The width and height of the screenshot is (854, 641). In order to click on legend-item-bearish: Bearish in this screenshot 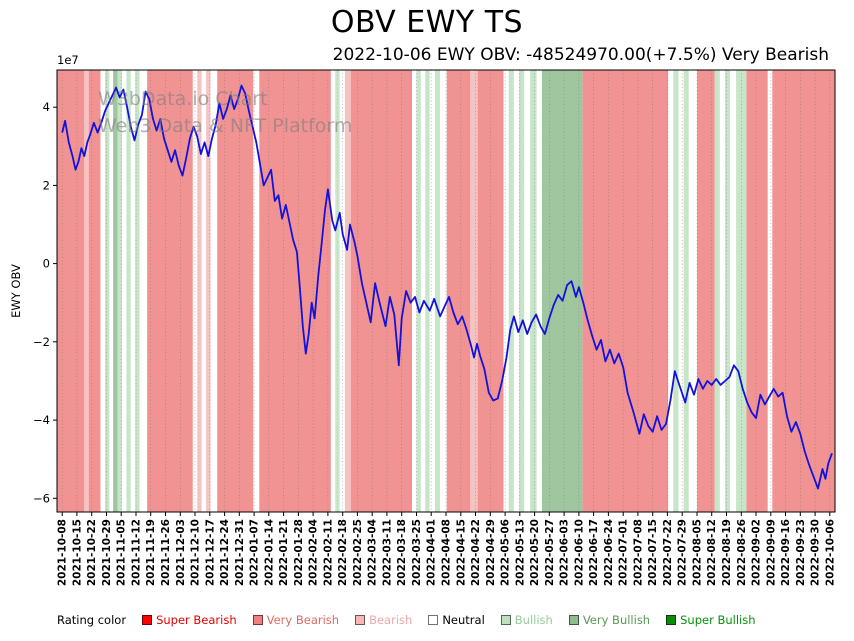, I will do `click(383, 620)`.